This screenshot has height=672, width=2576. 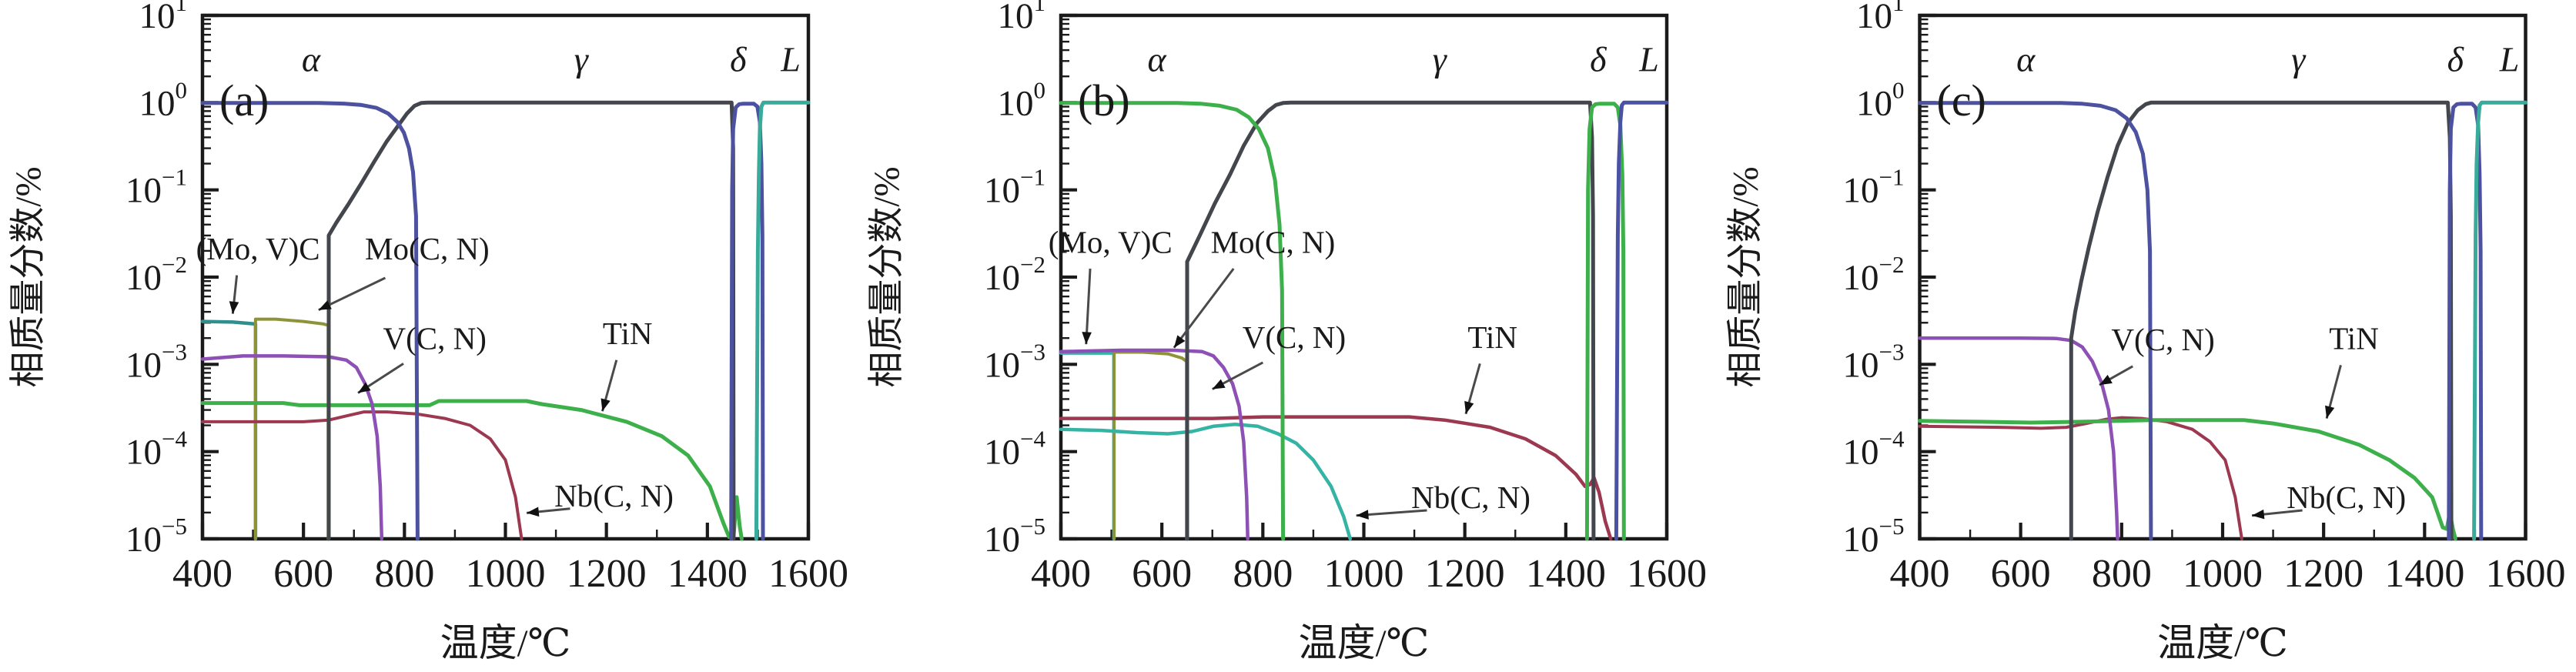 What do you see at coordinates (1962, 100) in the screenshot?
I see `panel-letter: (c)` at bounding box center [1962, 100].